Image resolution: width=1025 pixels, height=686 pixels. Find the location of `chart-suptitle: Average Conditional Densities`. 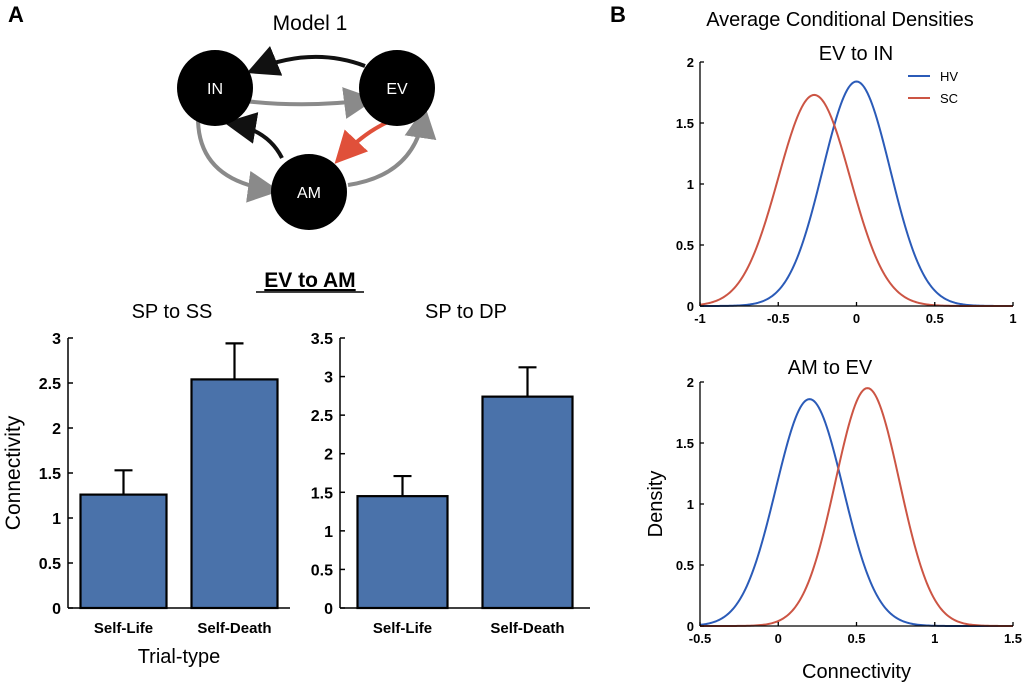

chart-suptitle: Average Conditional Densities is located at coordinates (840, 20).